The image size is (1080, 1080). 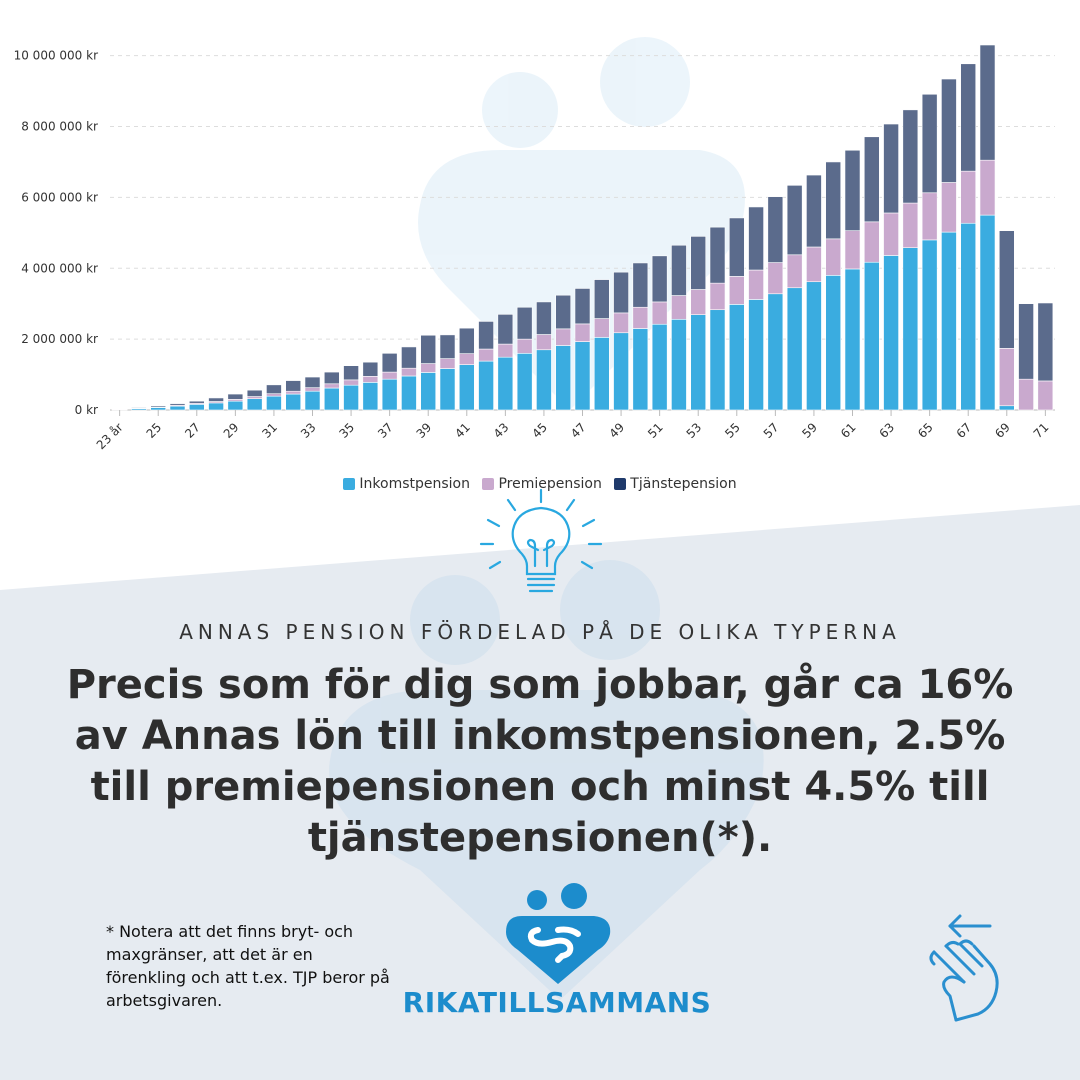 I want to click on legend-label-premiepension: Premiepension, so click(x=550, y=484).